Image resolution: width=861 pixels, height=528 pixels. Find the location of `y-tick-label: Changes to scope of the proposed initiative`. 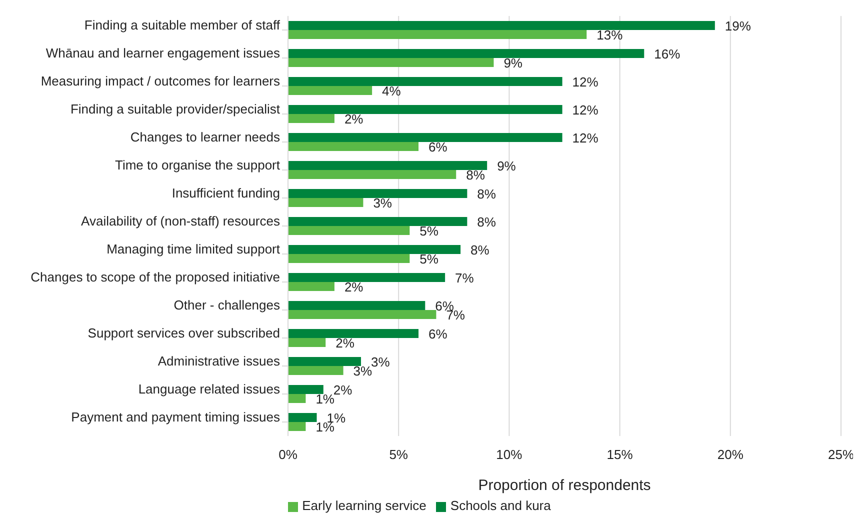

y-tick-label: Changes to scope of the proposed initiative is located at coordinates (155, 277).